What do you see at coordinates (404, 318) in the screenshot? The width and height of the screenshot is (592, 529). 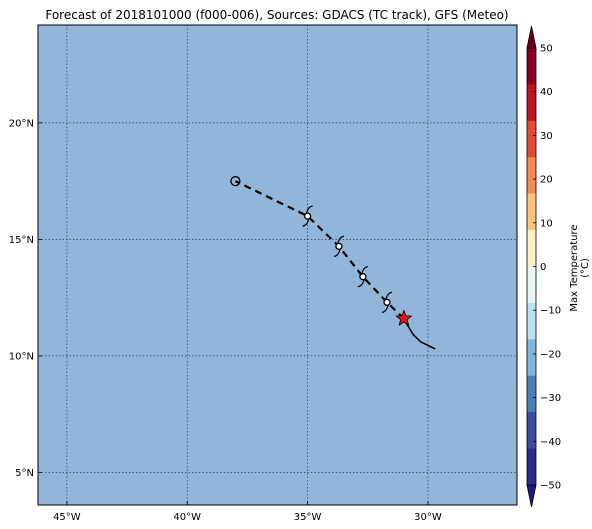 I see `current-position-star` at bounding box center [404, 318].